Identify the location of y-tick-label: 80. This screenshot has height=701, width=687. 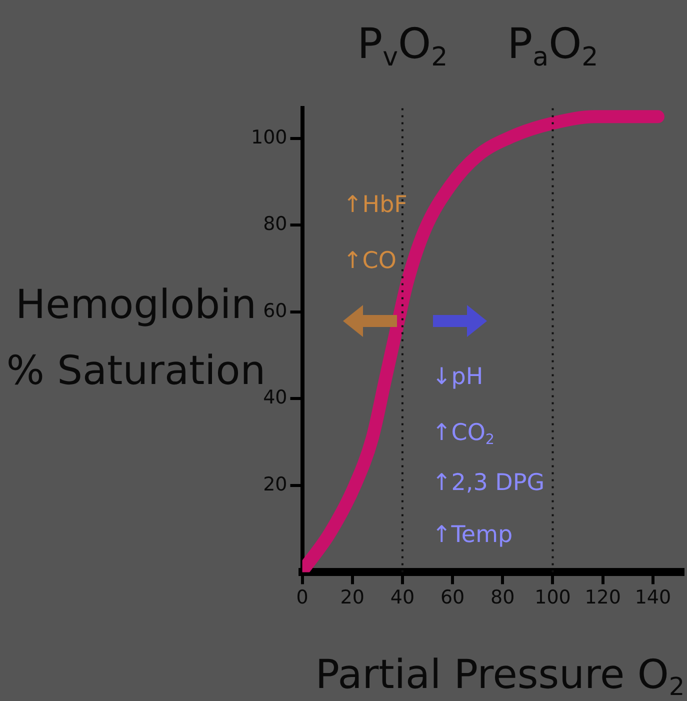
(275, 224).